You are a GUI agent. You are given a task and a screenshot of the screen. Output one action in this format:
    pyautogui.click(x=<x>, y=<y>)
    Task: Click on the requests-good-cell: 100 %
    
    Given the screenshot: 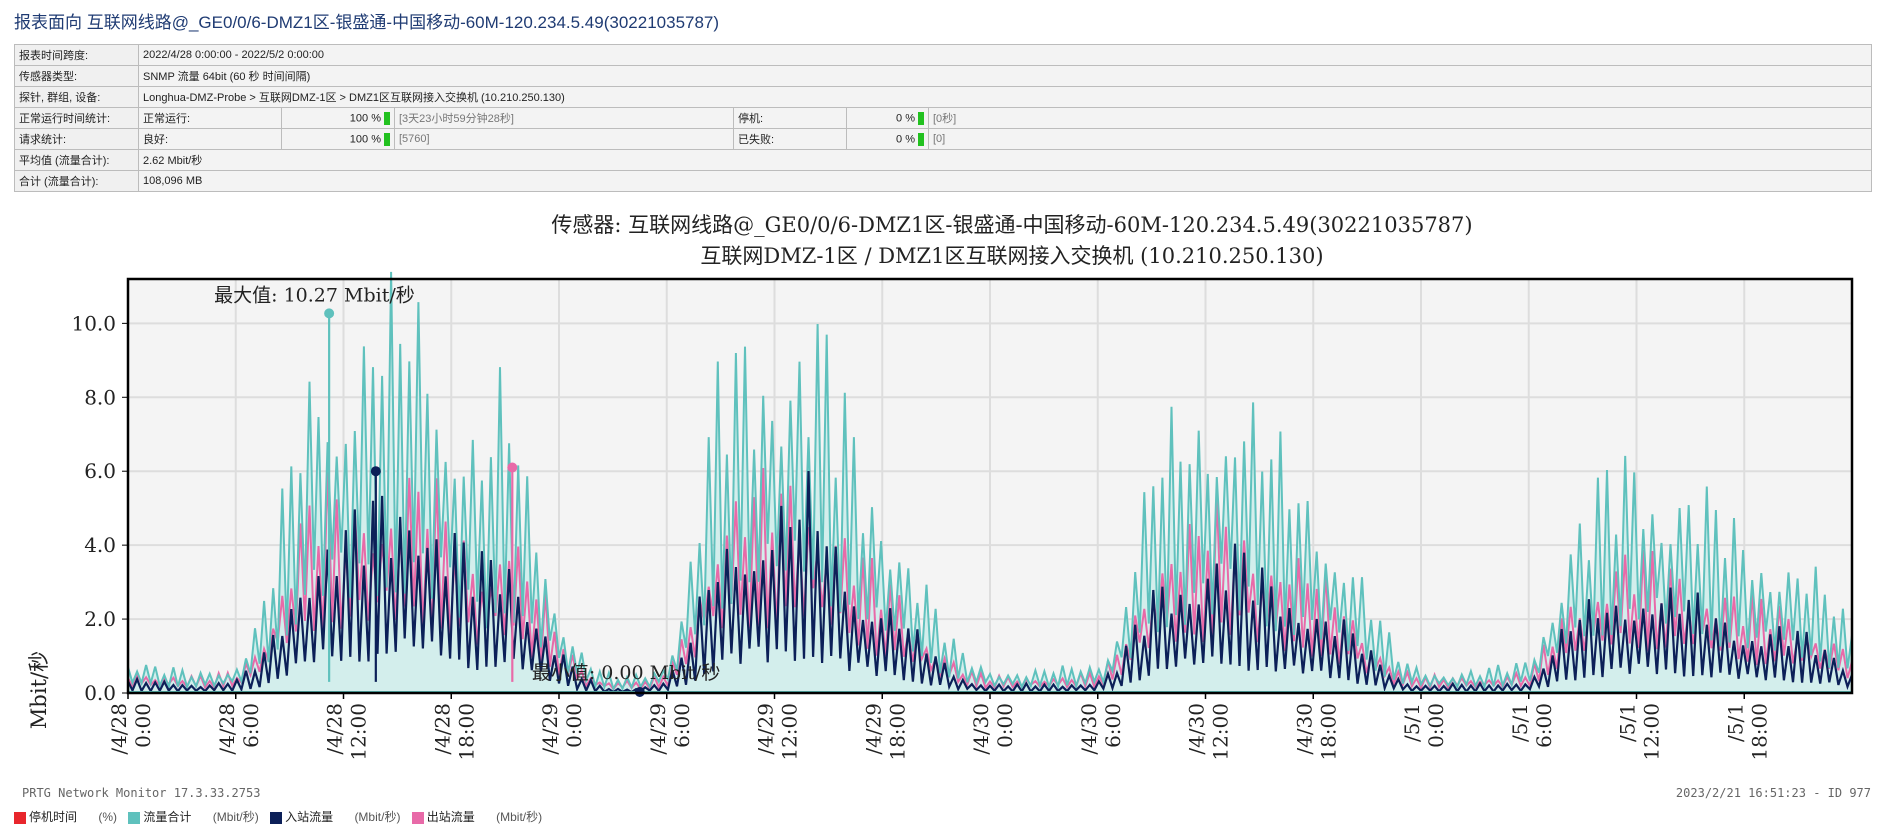 What is the action you would take?
    pyautogui.click(x=338, y=139)
    